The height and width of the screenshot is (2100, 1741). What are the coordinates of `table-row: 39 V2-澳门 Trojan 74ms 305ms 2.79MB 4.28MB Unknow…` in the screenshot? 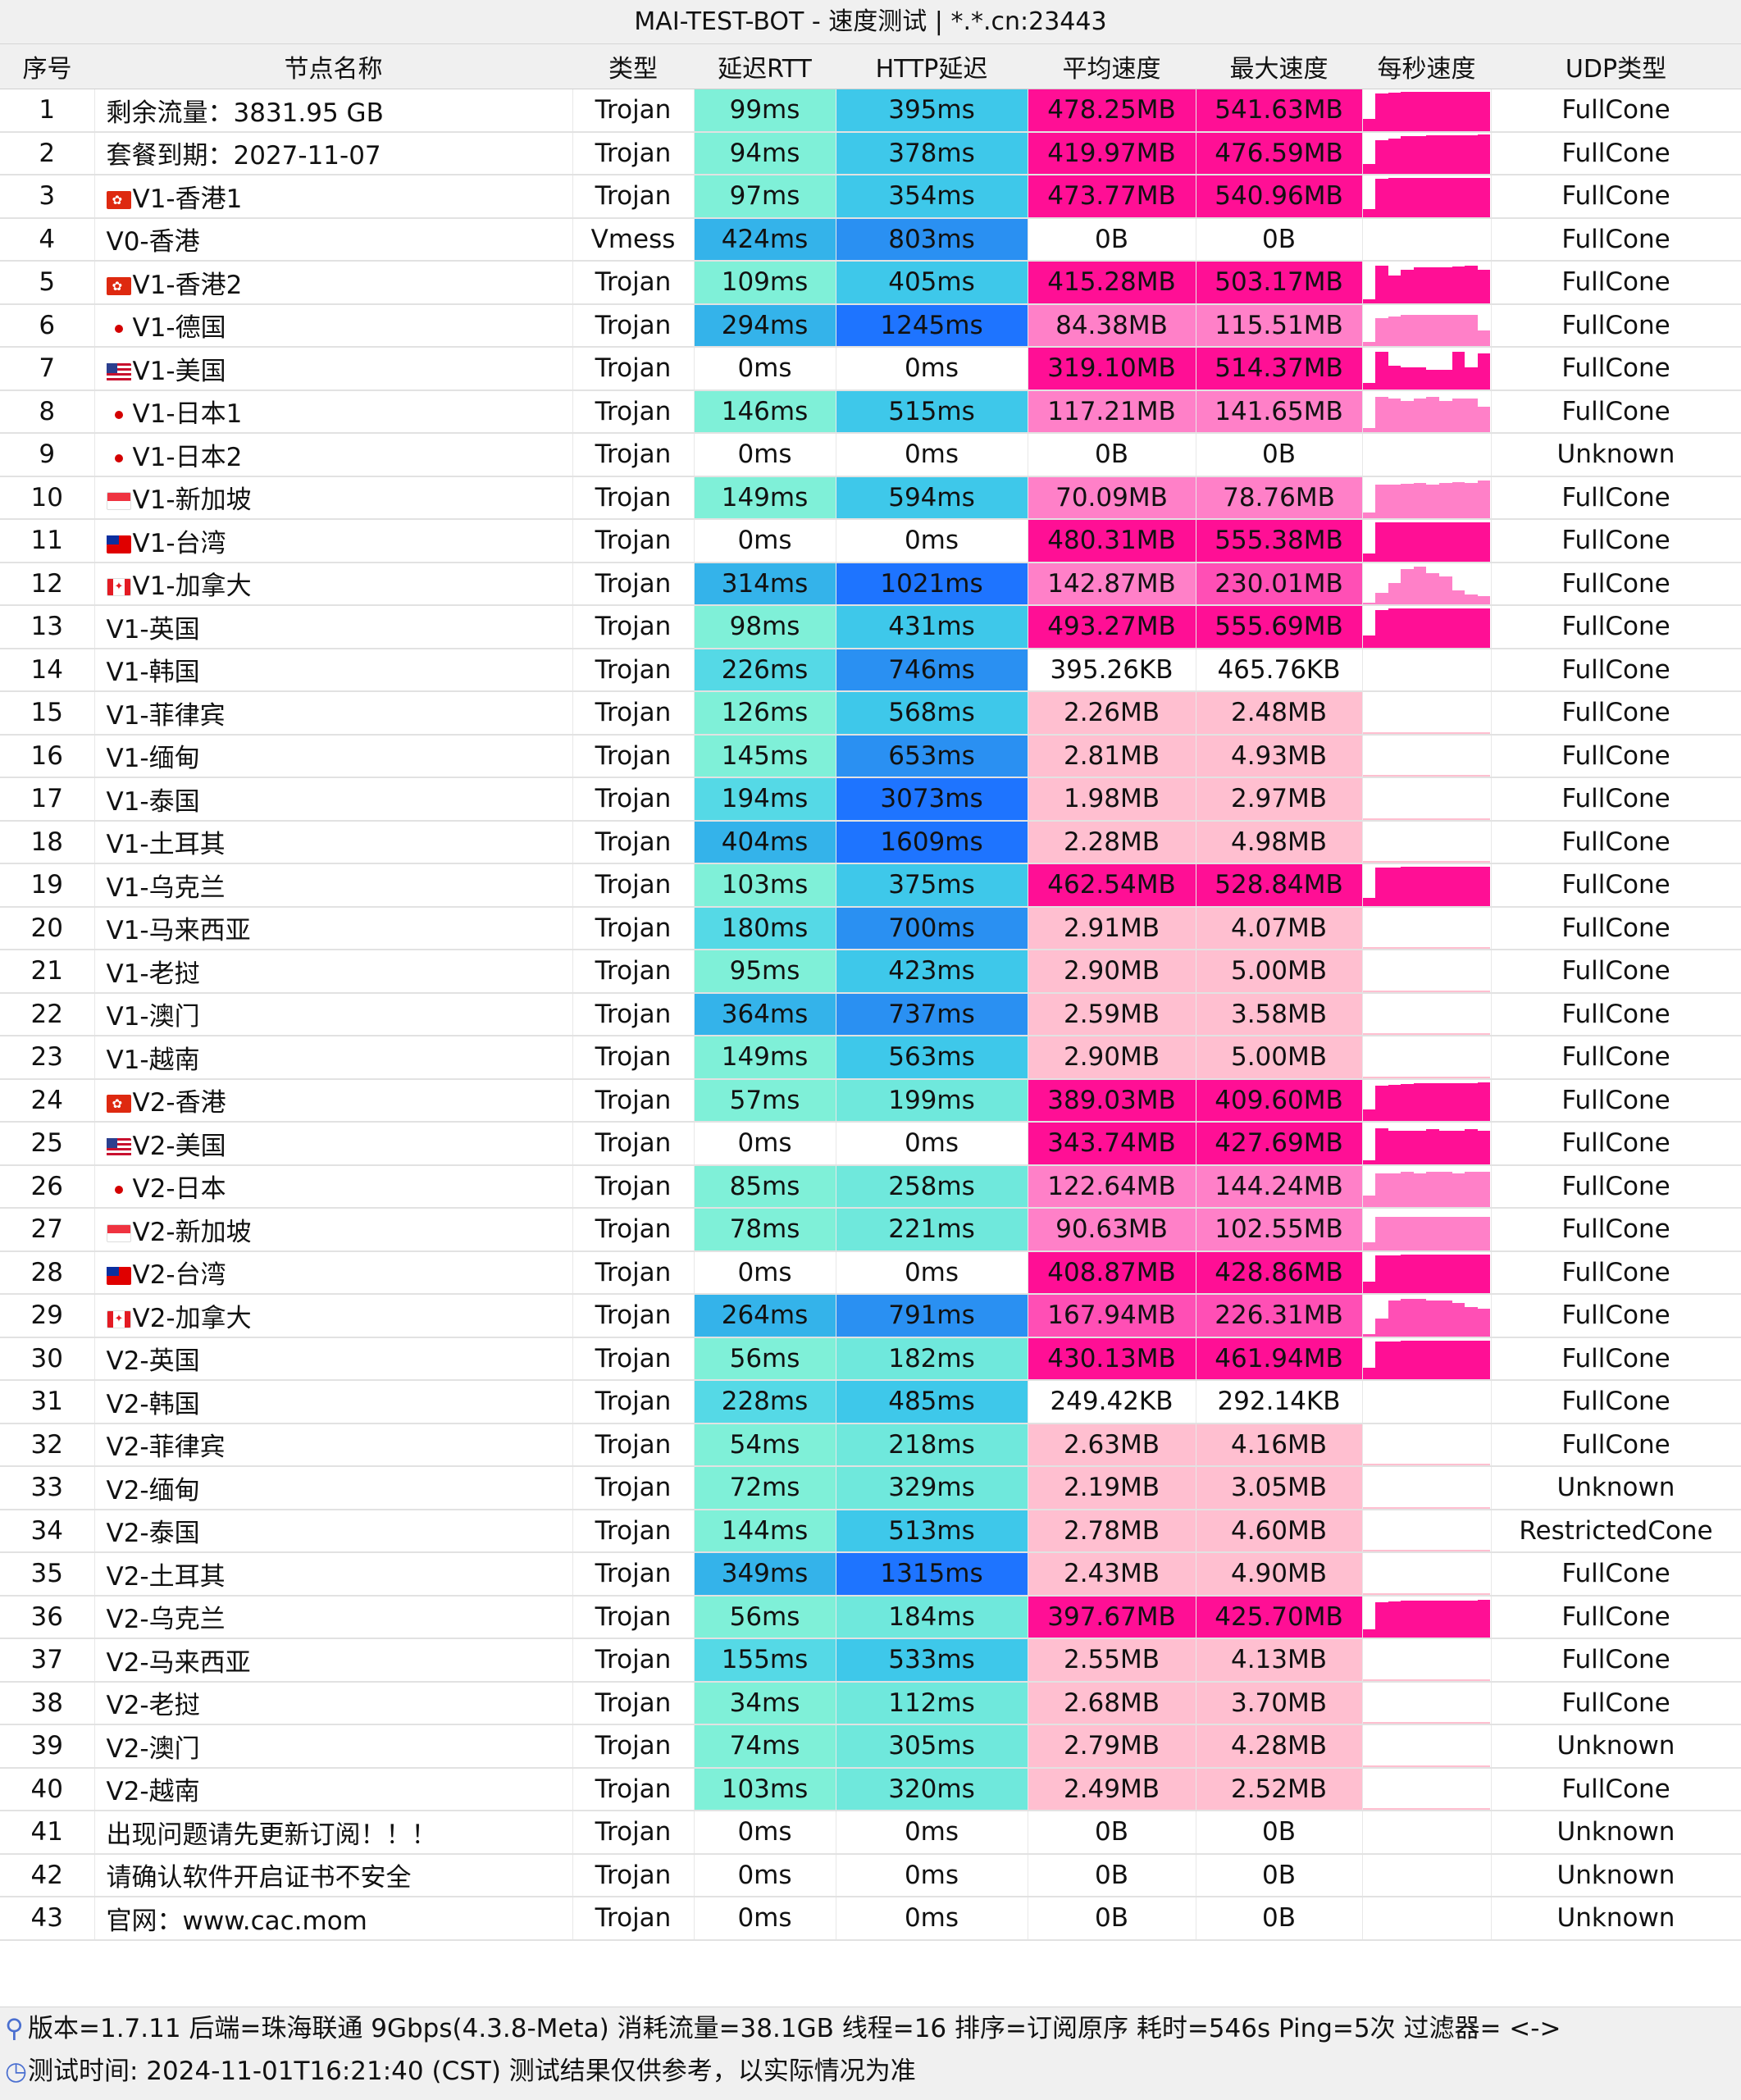 It's located at (870, 1746).